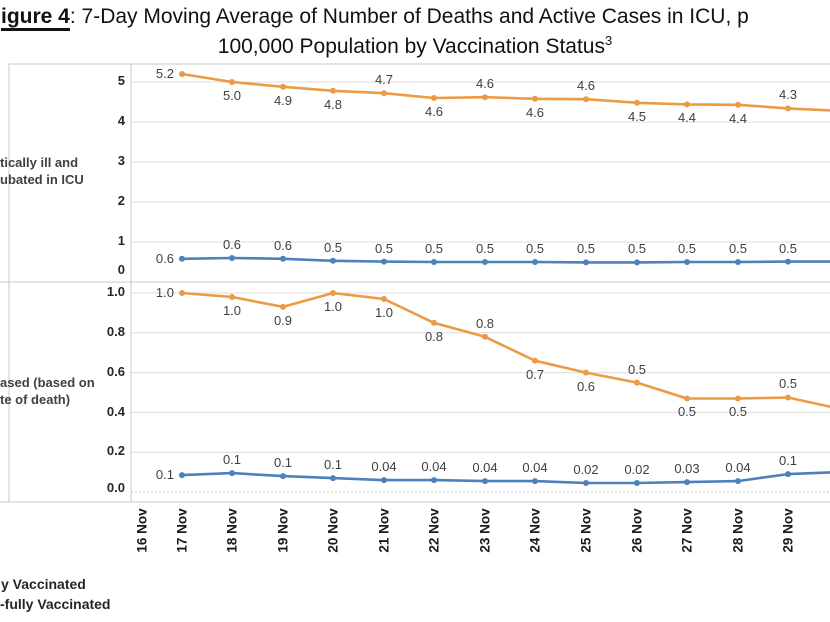  I want to click on y-axis-tick-label: 2, so click(121, 200).